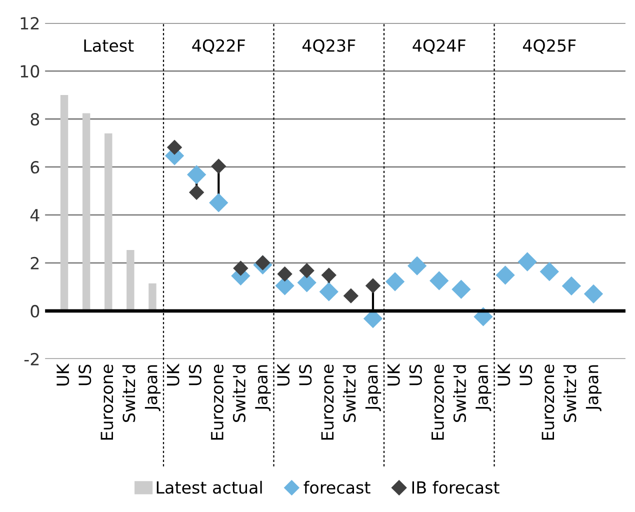 Image resolution: width=635 pixels, height=512 pixels. What do you see at coordinates (218, 46) in the screenshot?
I see `annotation: 4Q22F` at bounding box center [218, 46].